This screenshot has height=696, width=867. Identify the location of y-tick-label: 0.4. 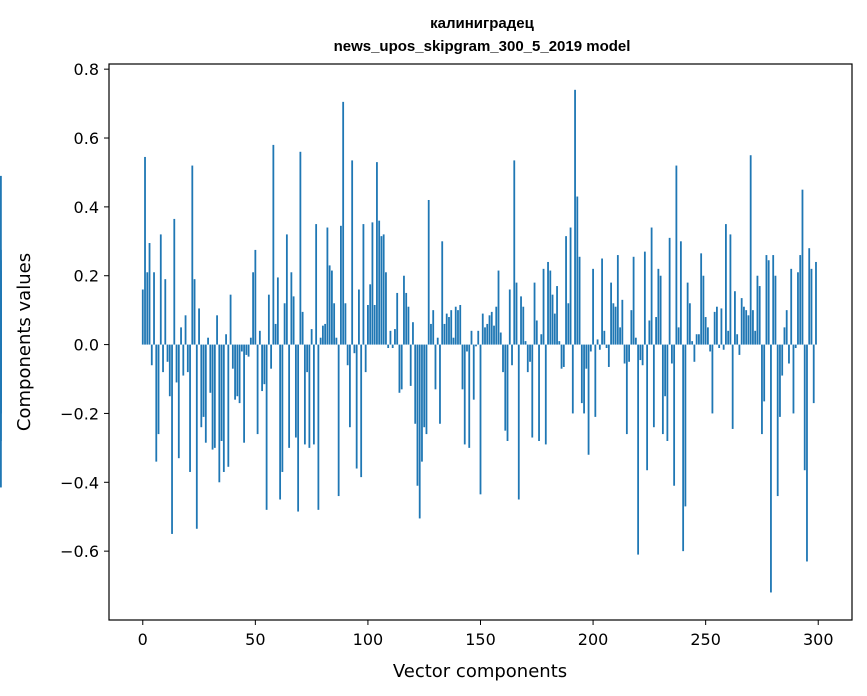
(86, 207).